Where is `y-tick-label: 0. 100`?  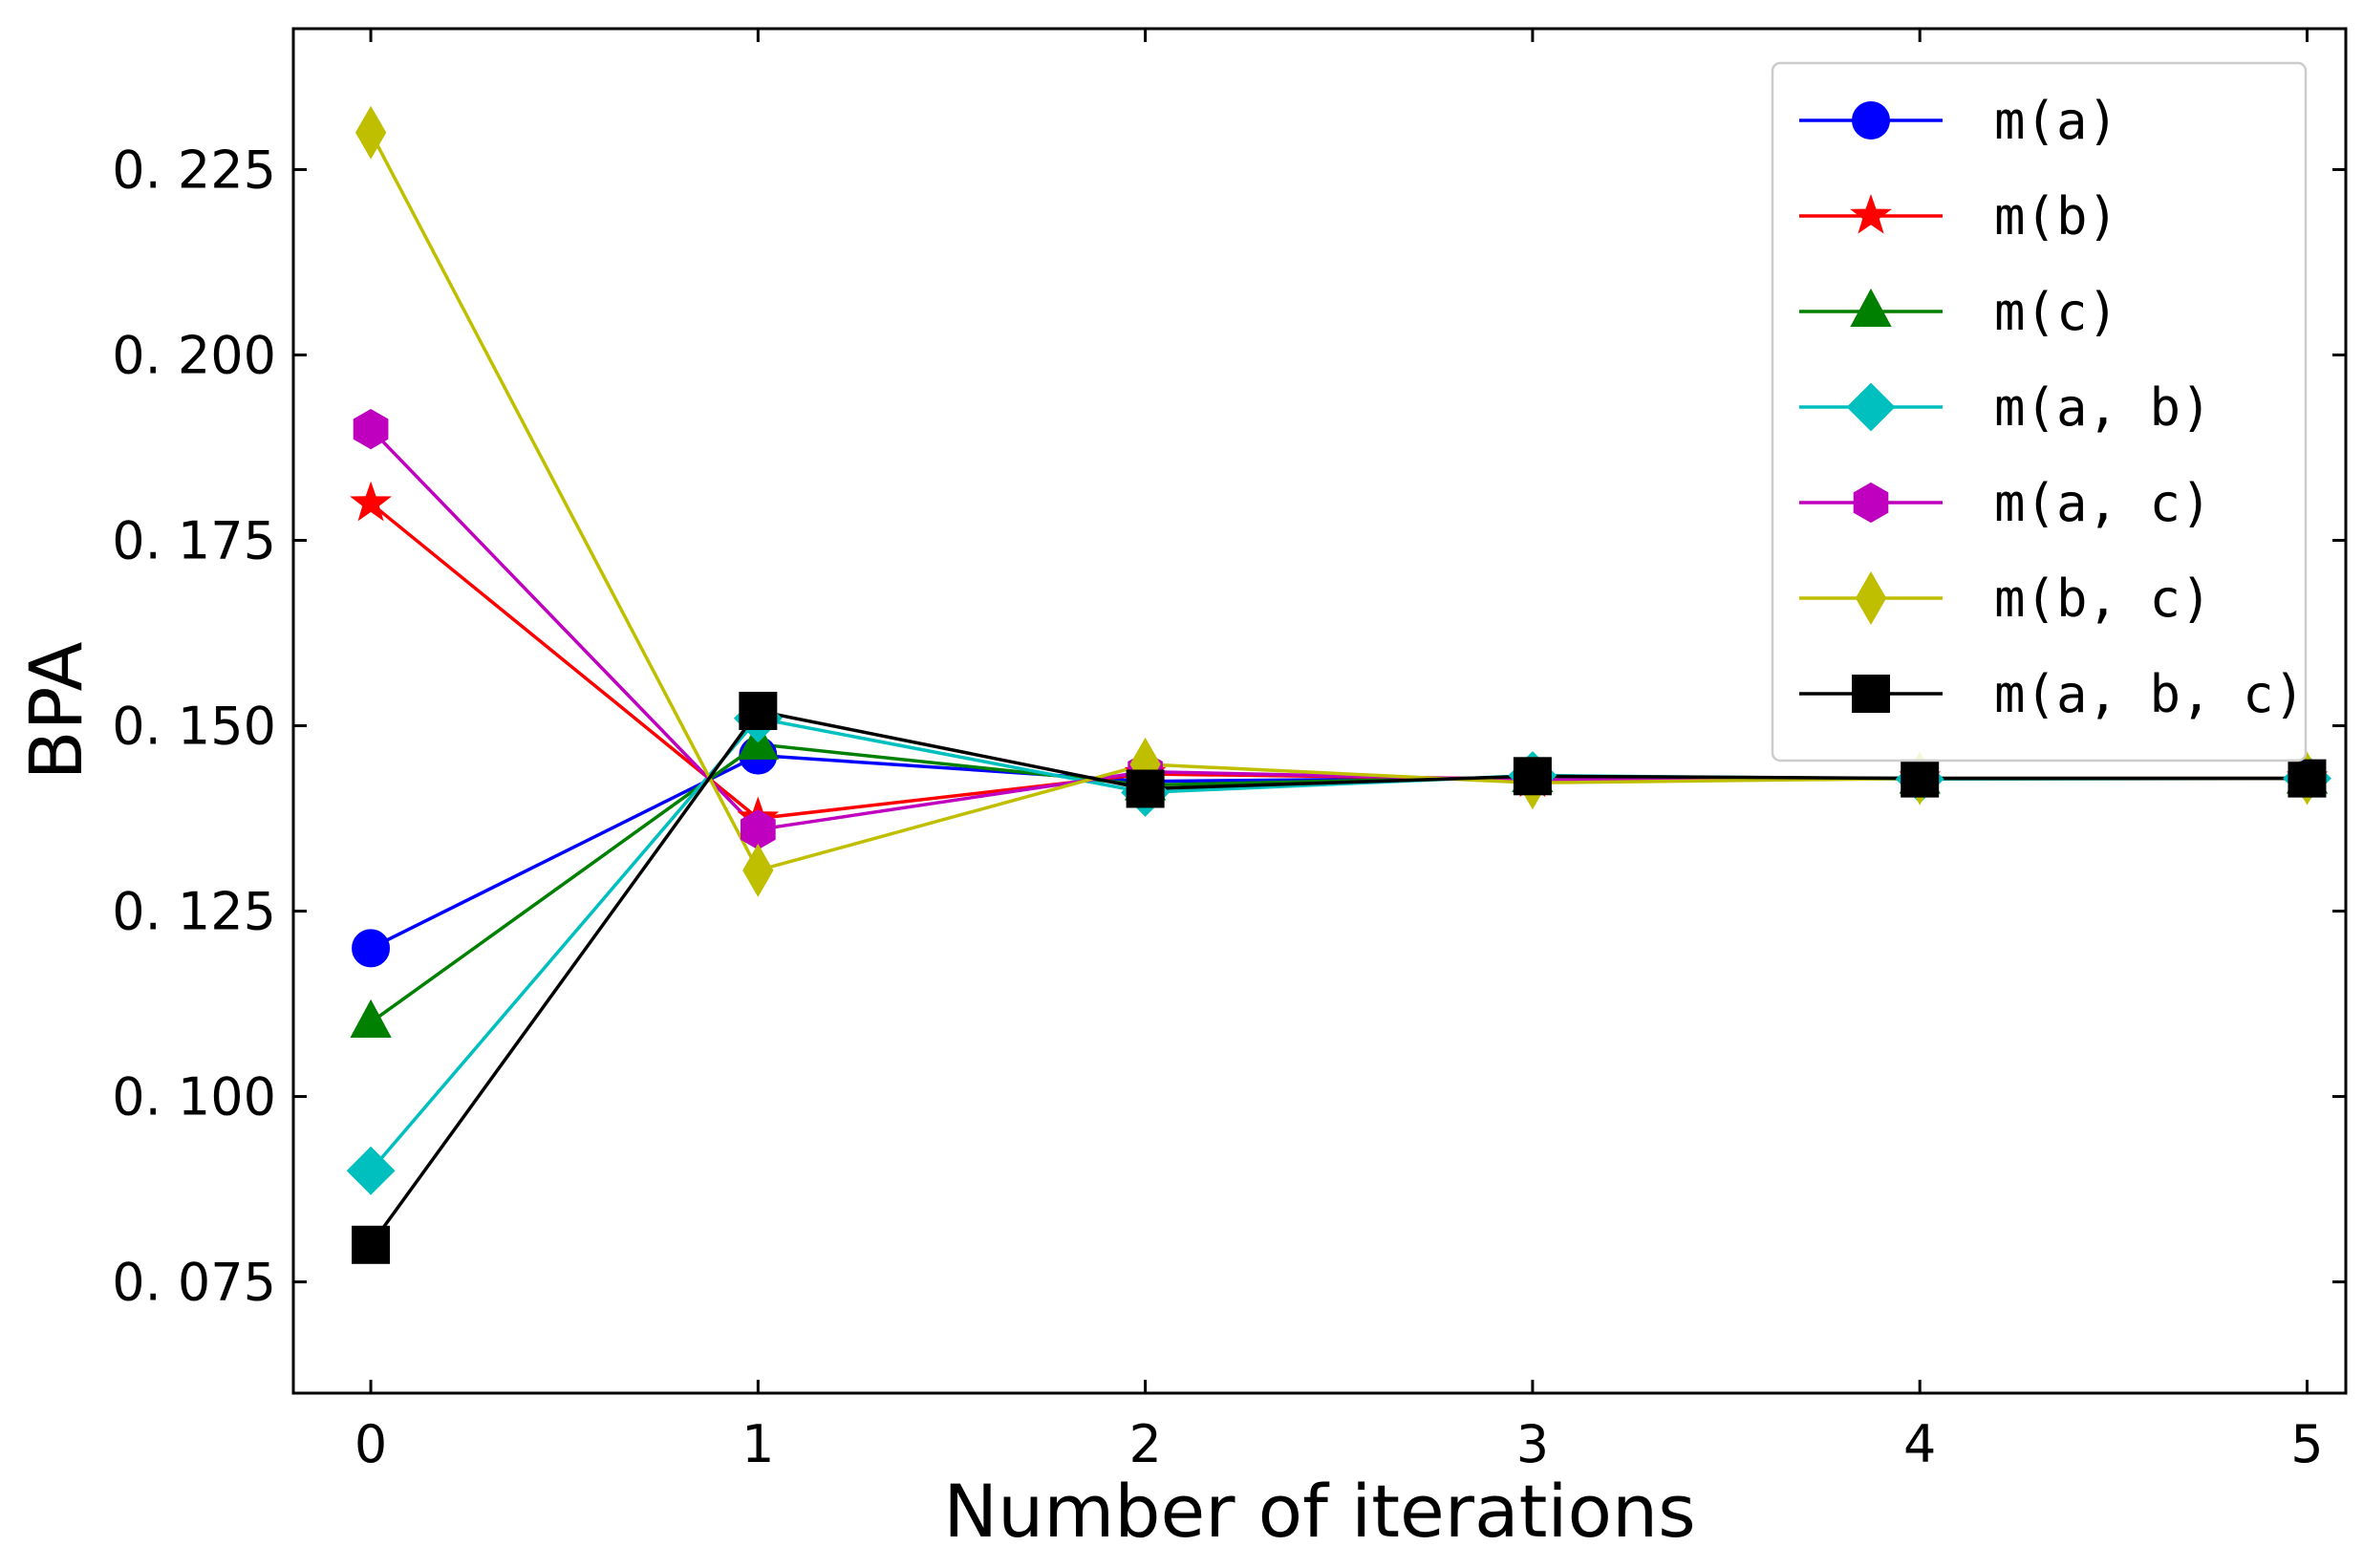
y-tick-label: 0. 100 is located at coordinates (194, 1097).